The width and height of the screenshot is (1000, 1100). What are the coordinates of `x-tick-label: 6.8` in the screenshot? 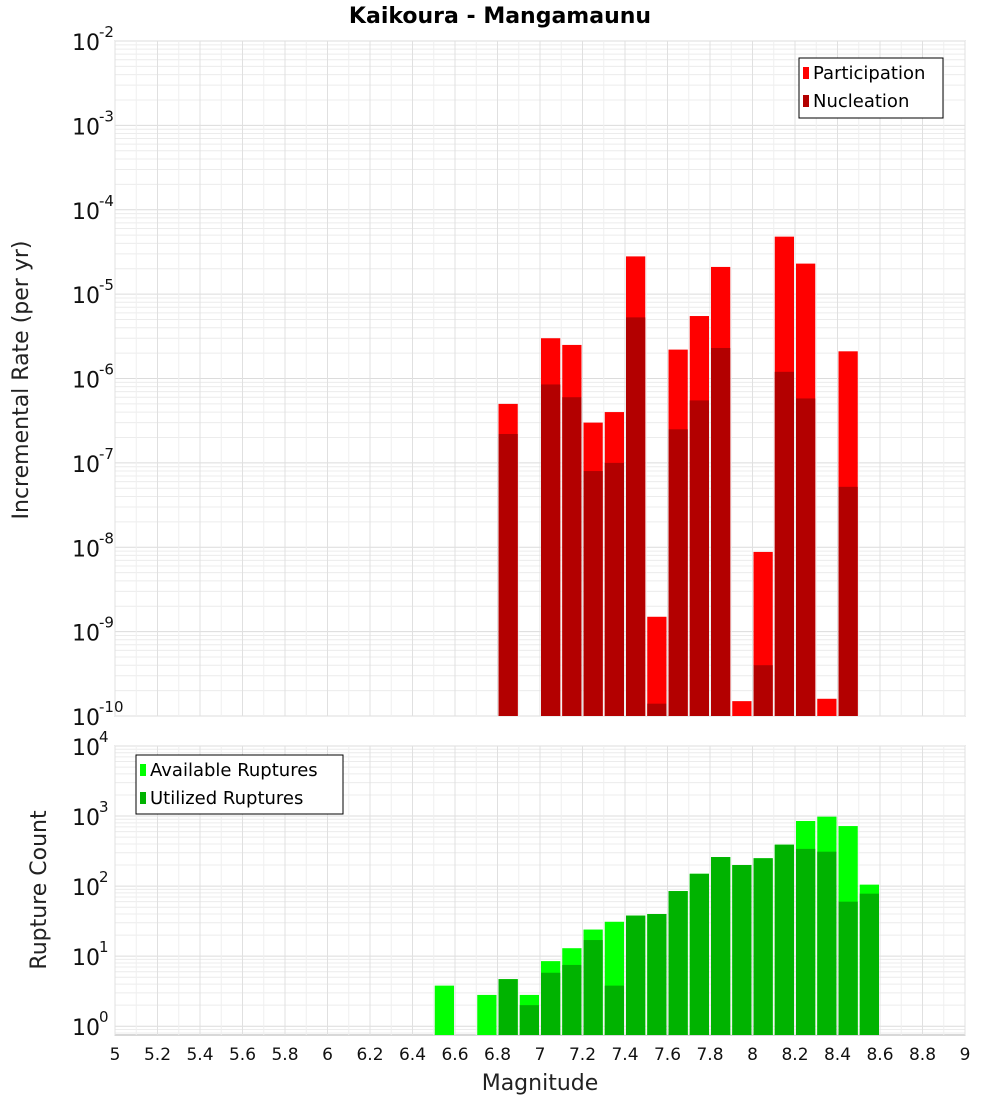 It's located at (497, 1055).